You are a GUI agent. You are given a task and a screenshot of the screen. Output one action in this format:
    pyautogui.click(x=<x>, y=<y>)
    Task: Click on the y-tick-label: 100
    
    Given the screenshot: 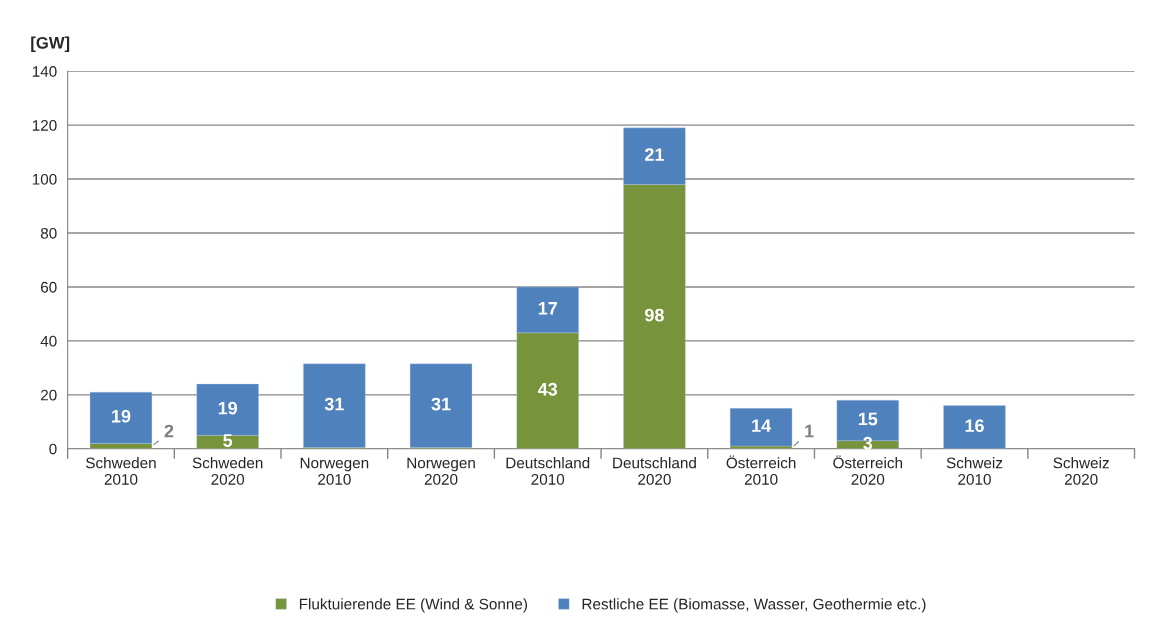 What is the action you would take?
    pyautogui.click(x=44, y=179)
    